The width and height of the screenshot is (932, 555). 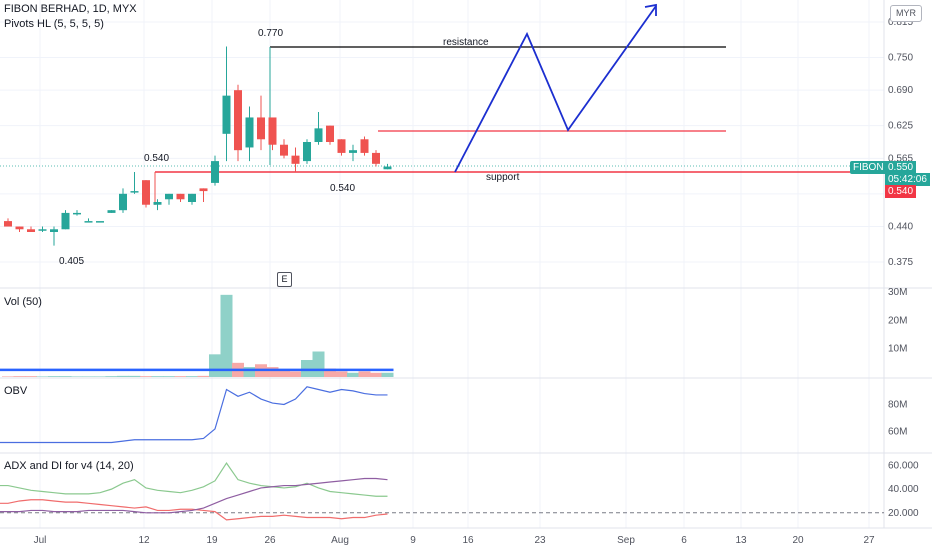 I want to click on adx-pane, so click(x=442, y=491).